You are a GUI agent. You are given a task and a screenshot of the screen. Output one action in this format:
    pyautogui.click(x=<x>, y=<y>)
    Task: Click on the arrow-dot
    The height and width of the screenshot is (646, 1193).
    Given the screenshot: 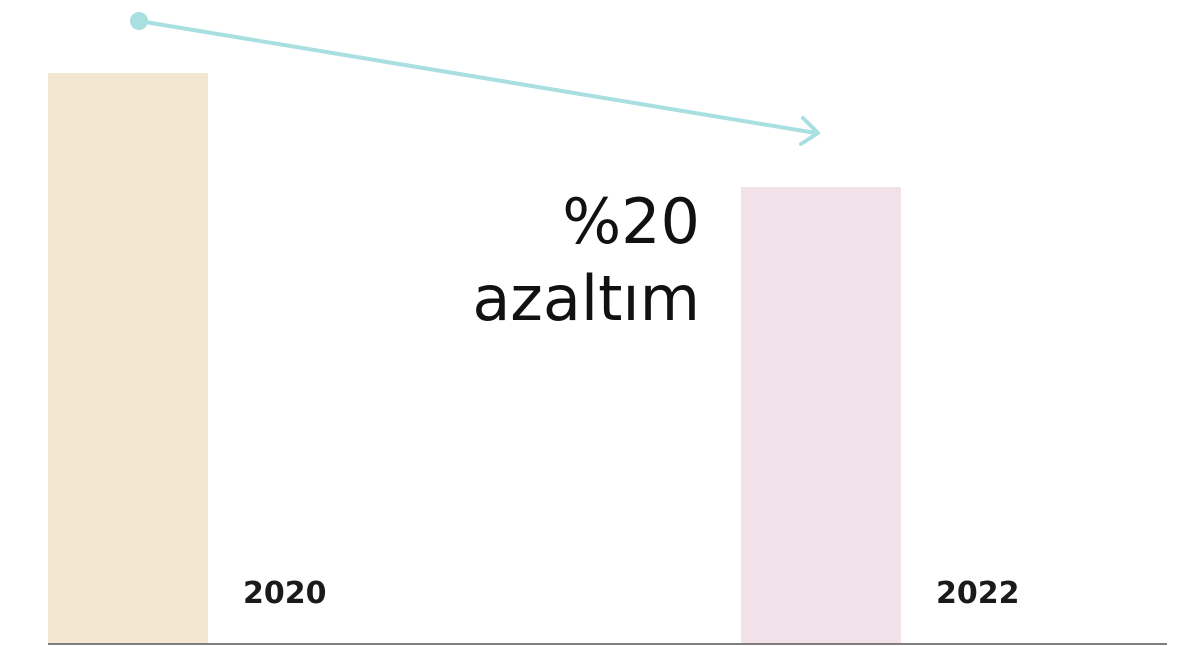 What is the action you would take?
    pyautogui.click(x=139, y=21)
    